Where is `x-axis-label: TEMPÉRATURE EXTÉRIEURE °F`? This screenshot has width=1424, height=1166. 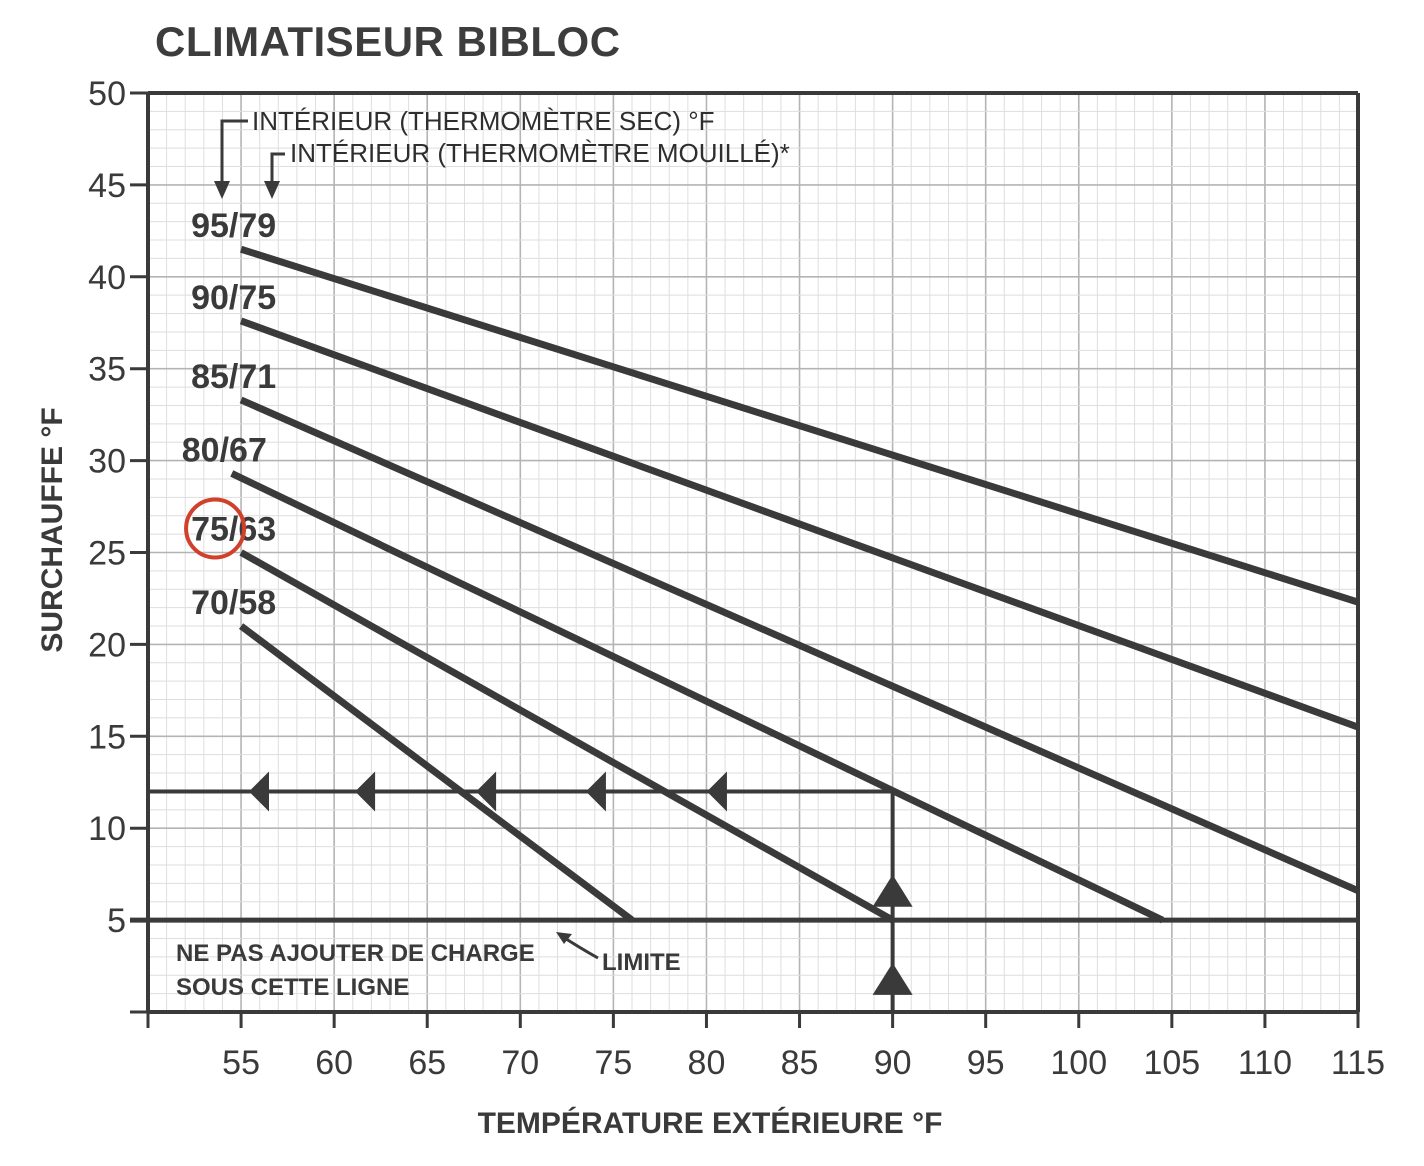
x-axis-label: TEMPÉRATURE EXTÉRIEURE °F is located at coordinates (710, 1123).